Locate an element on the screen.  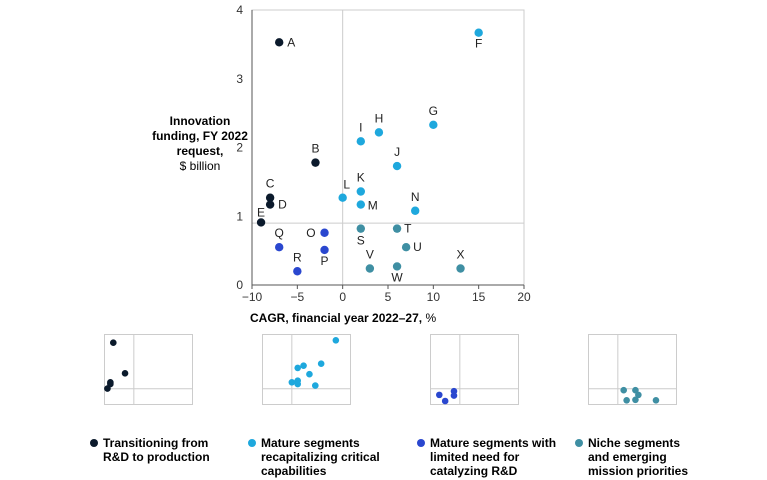
point-label-j: J is located at coordinates (397, 152).